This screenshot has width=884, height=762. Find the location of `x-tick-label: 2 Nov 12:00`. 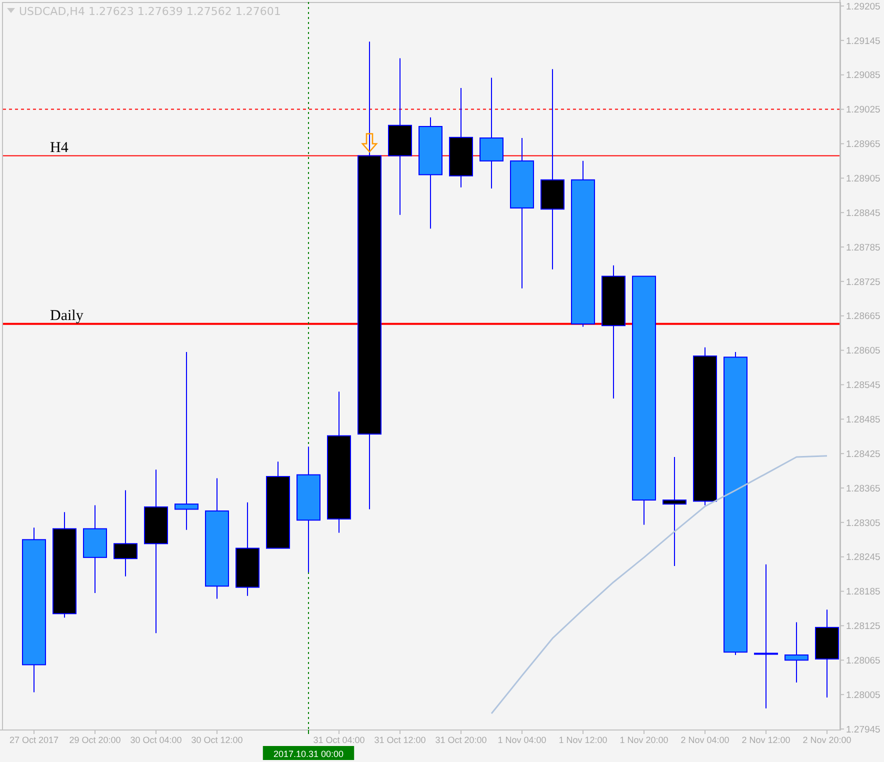

x-tick-label: 2 Nov 12:00 is located at coordinates (766, 740).